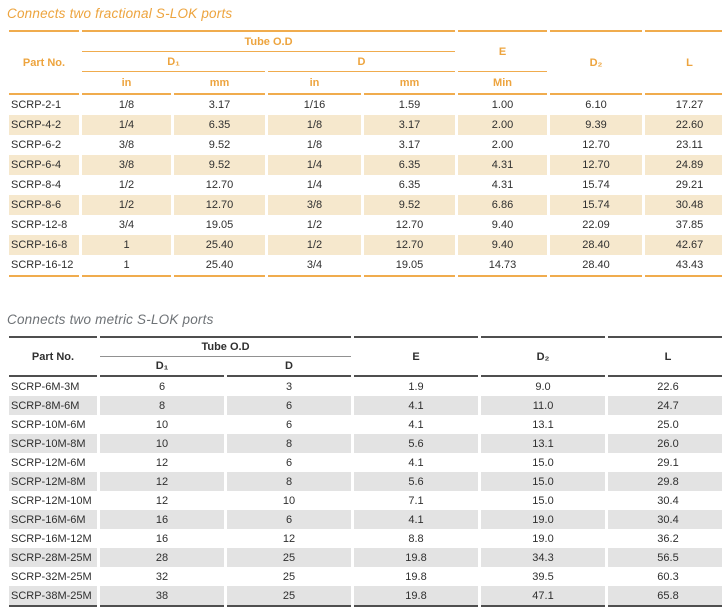  Describe the element at coordinates (689, 225) in the screenshot. I see `cell-l: 37.85` at that location.